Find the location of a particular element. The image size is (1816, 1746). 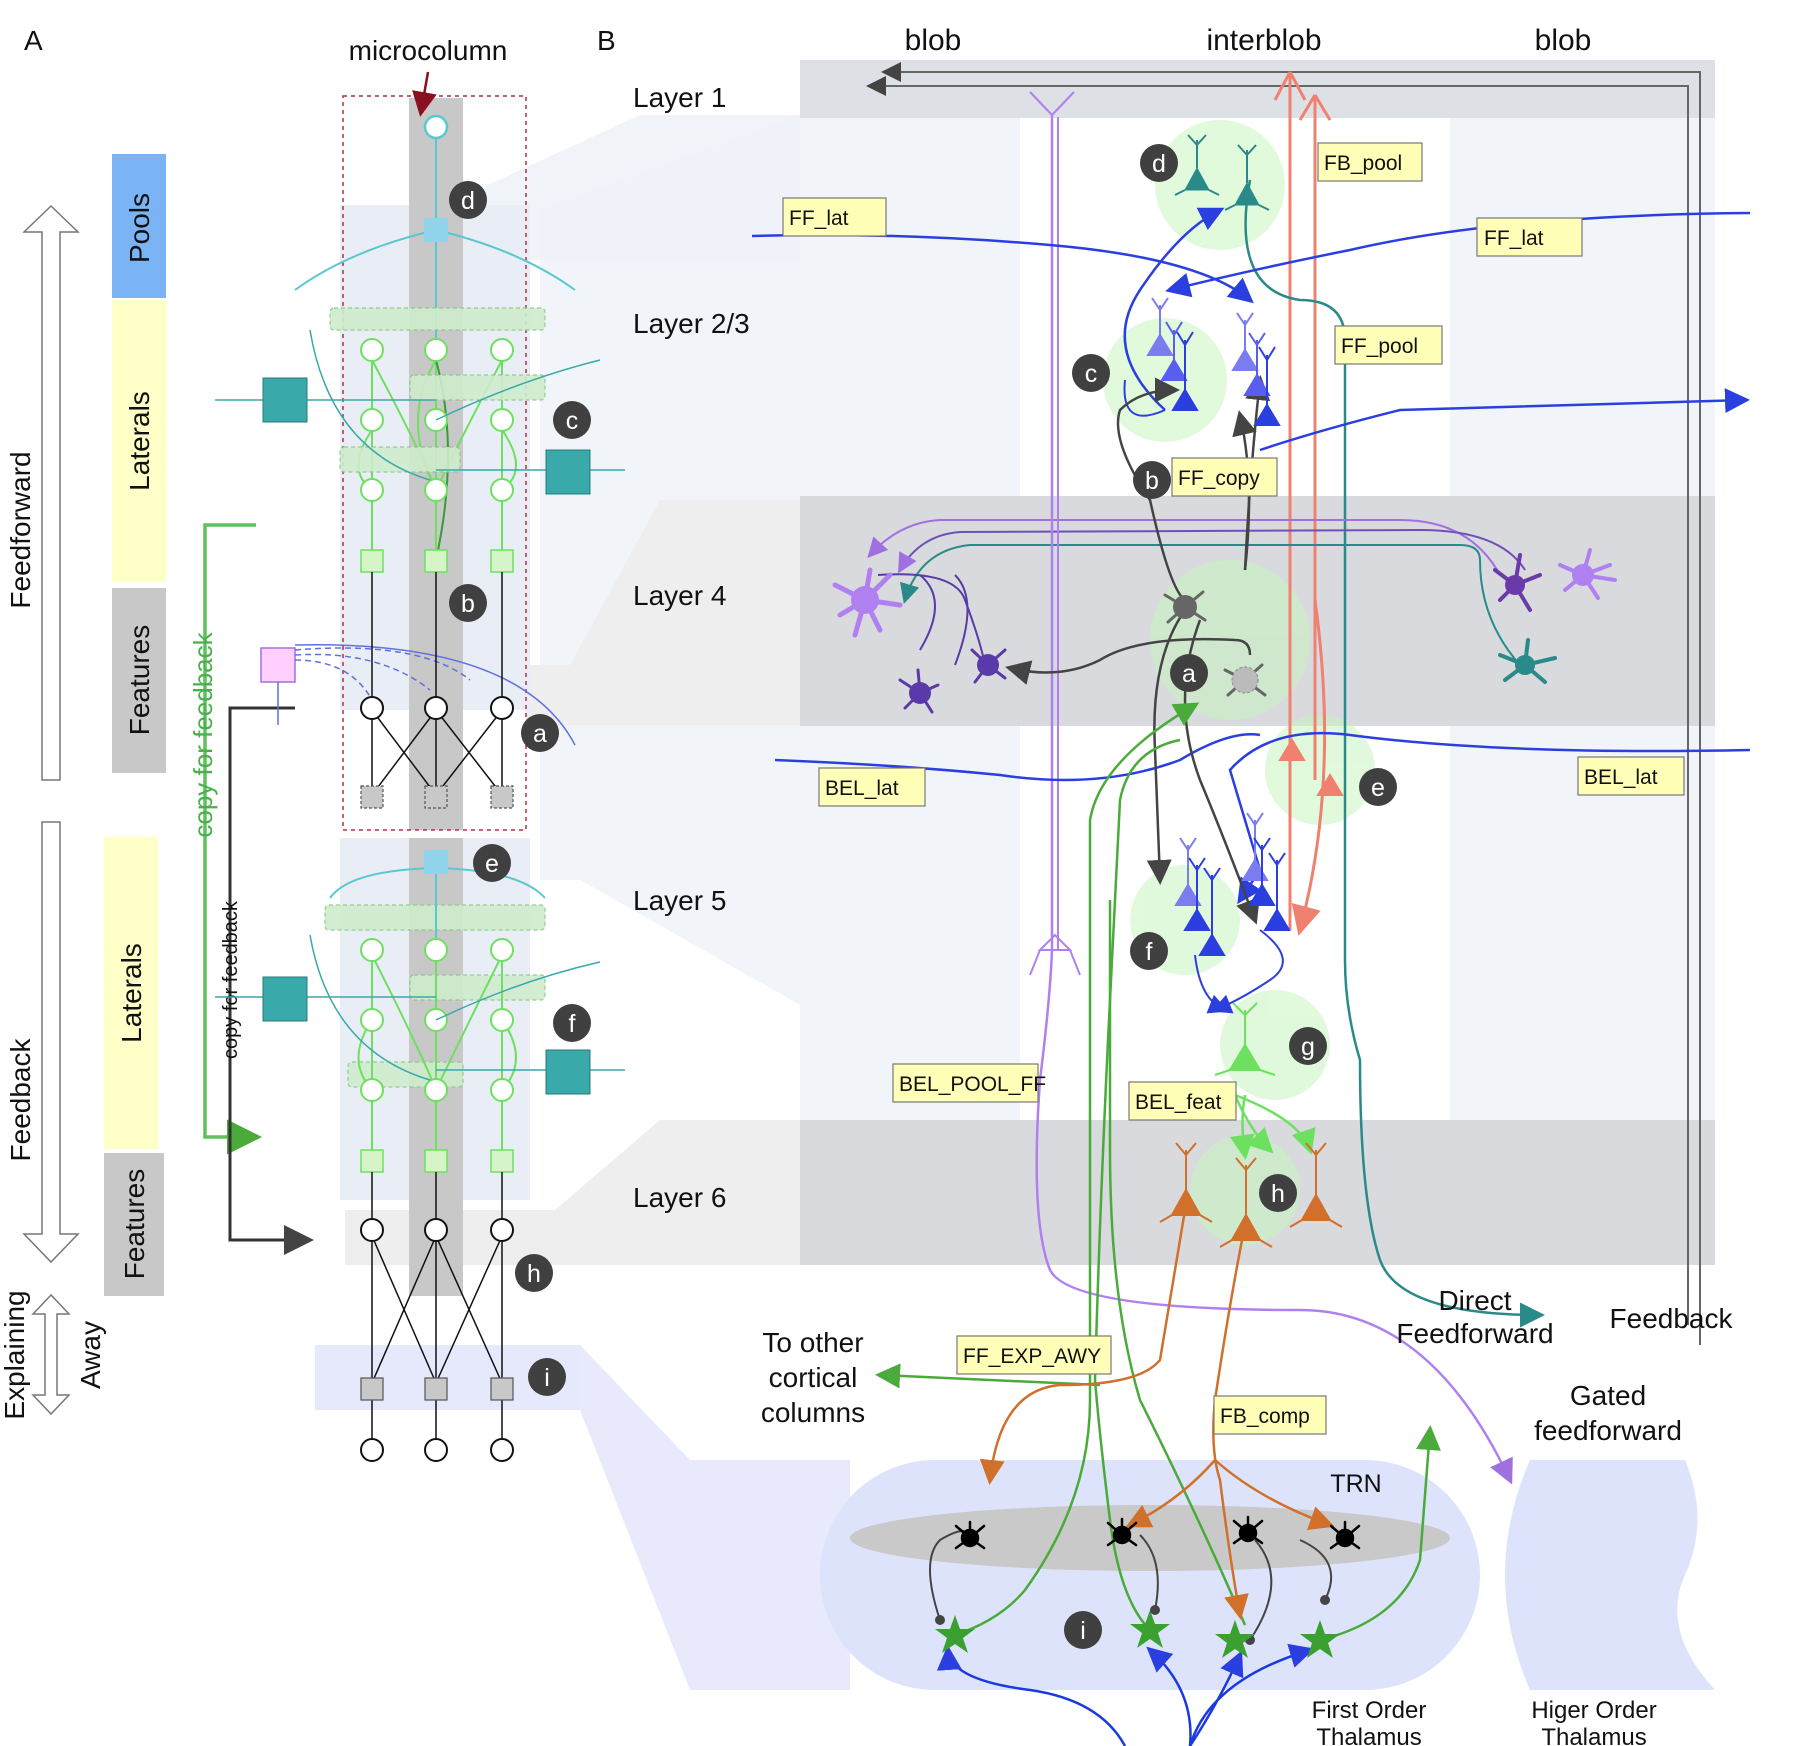

direct-ff-label-2: Feedforward is located at coordinates (1474, 1333).